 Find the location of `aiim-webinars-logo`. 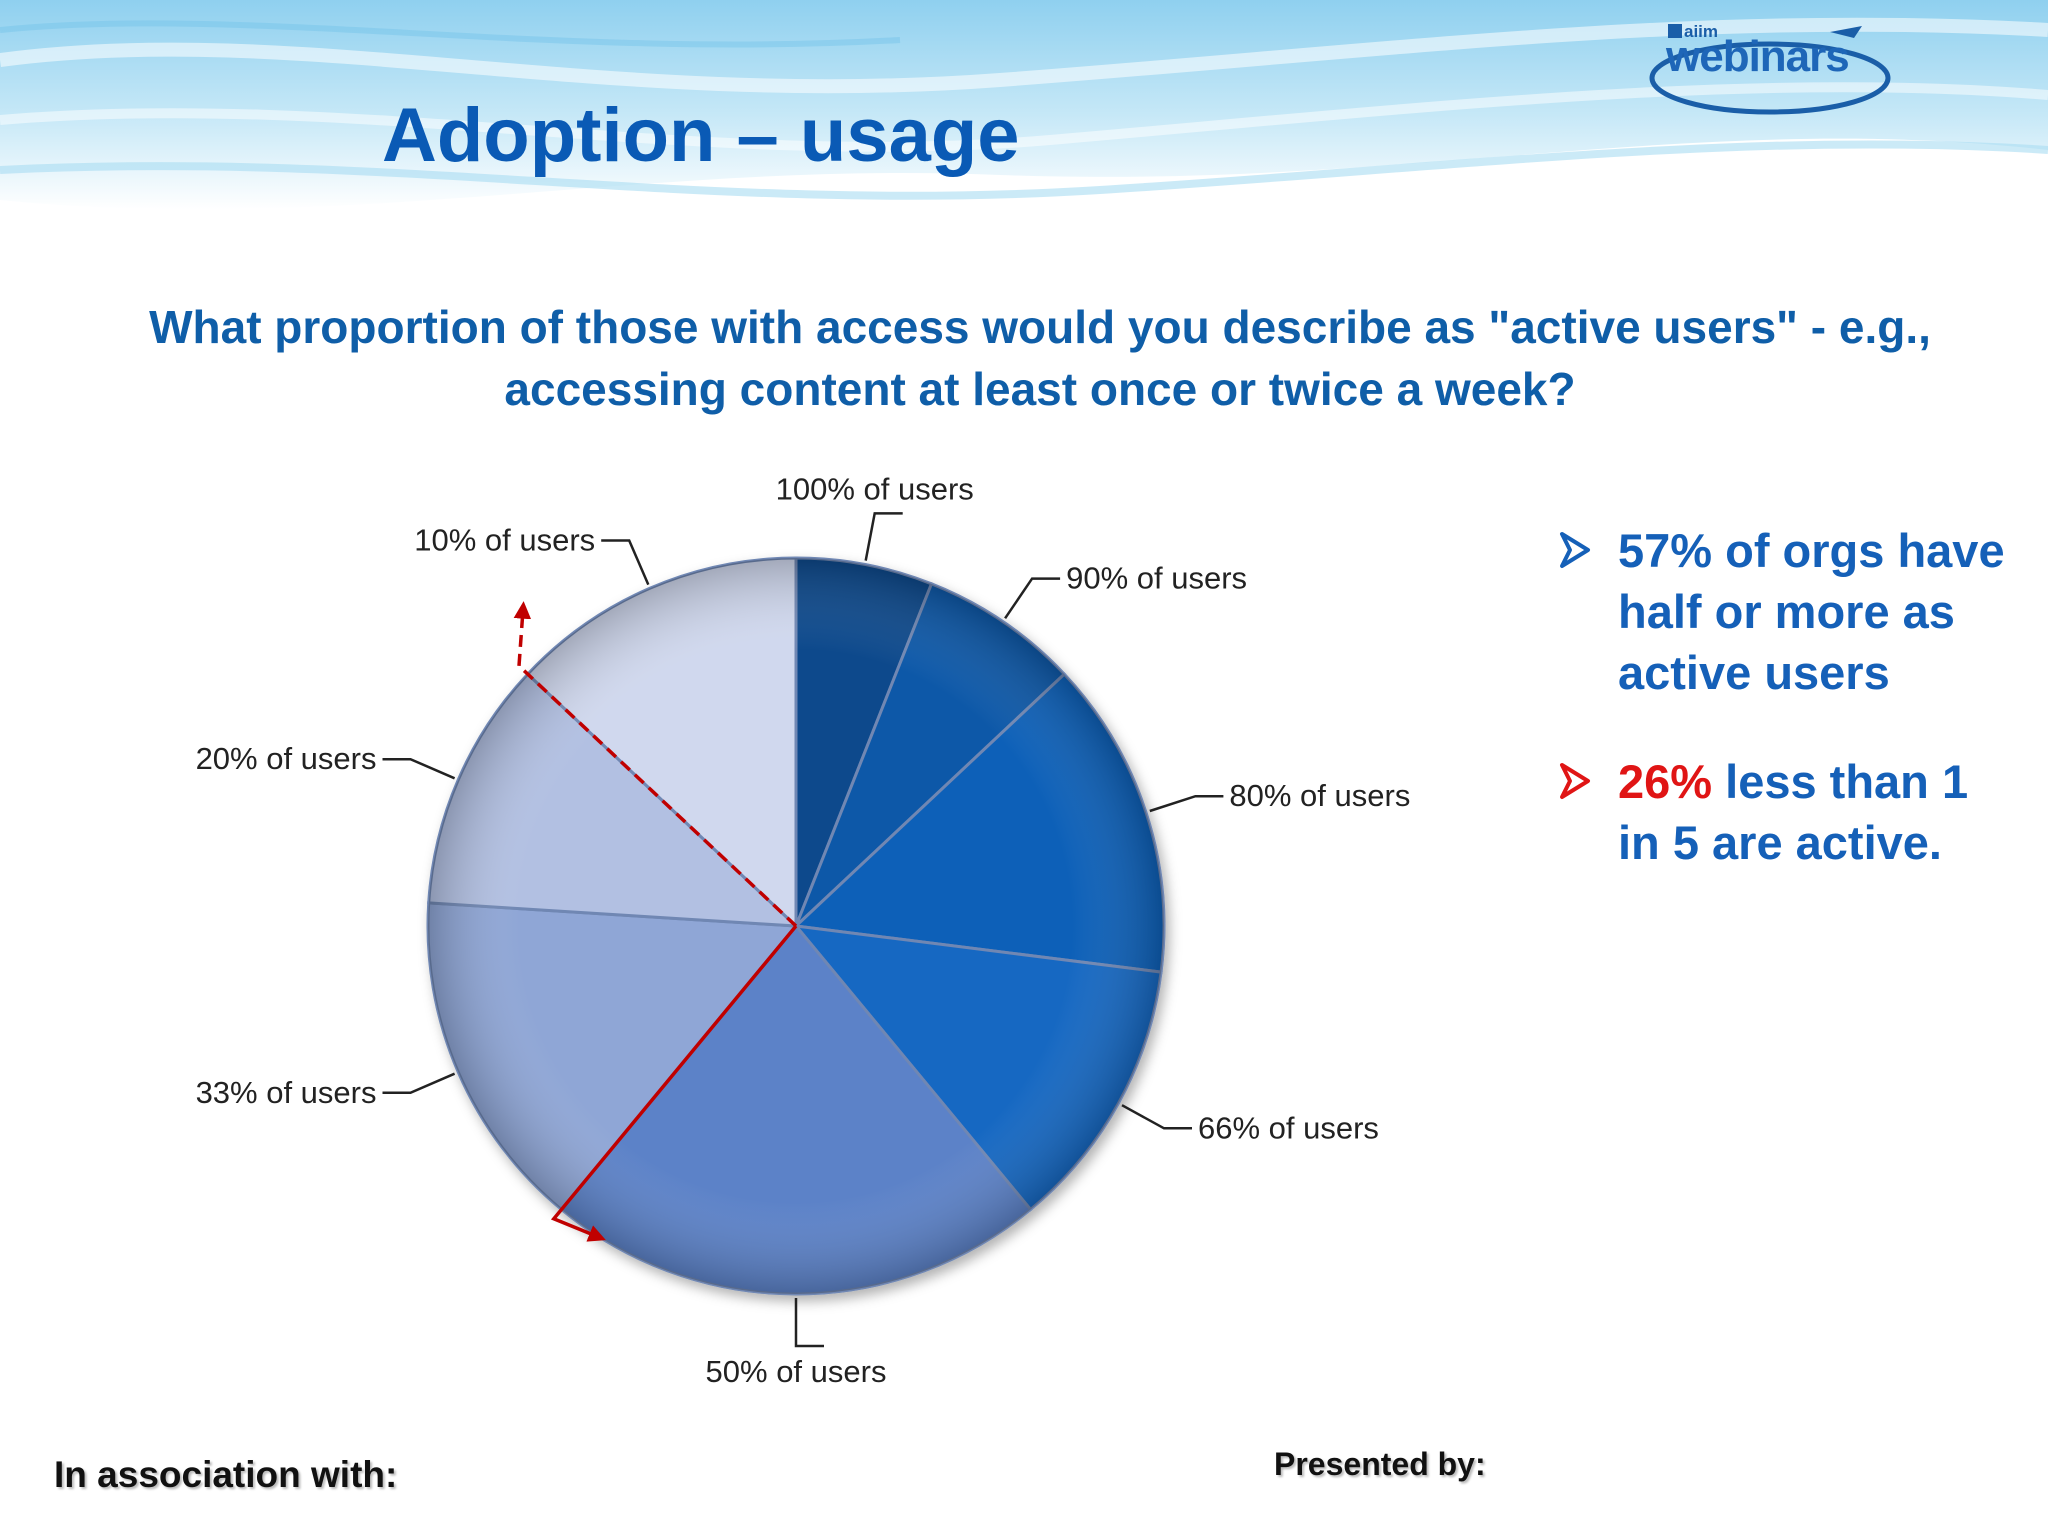

aiim-webinars-logo is located at coordinates (1770, 68).